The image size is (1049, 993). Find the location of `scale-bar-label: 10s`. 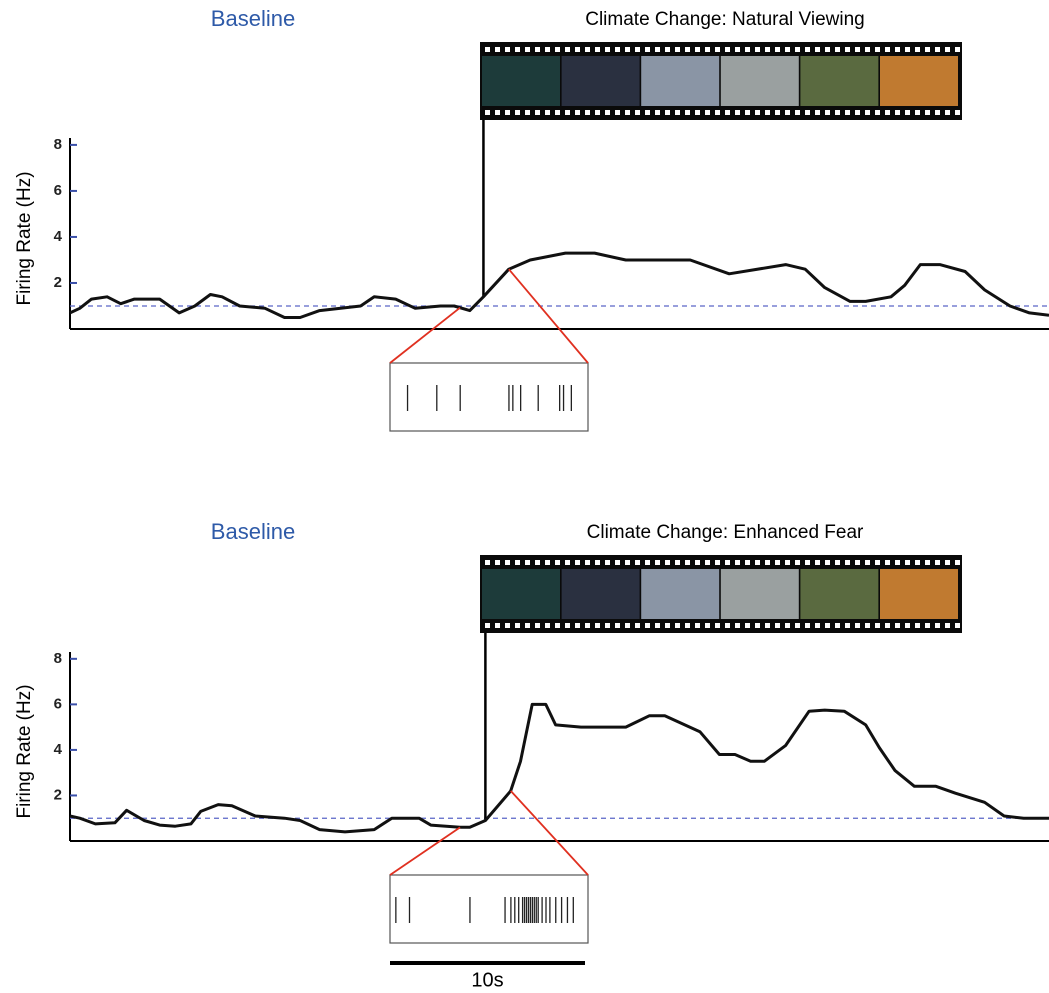

scale-bar-label: 10s is located at coordinates (487, 980).